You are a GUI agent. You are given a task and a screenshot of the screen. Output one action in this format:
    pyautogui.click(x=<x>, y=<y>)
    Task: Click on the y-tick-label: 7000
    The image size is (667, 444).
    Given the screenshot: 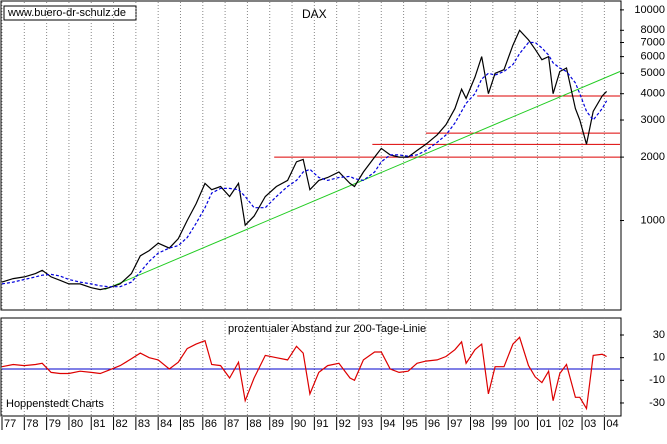 What is the action you would take?
    pyautogui.click(x=653, y=42)
    